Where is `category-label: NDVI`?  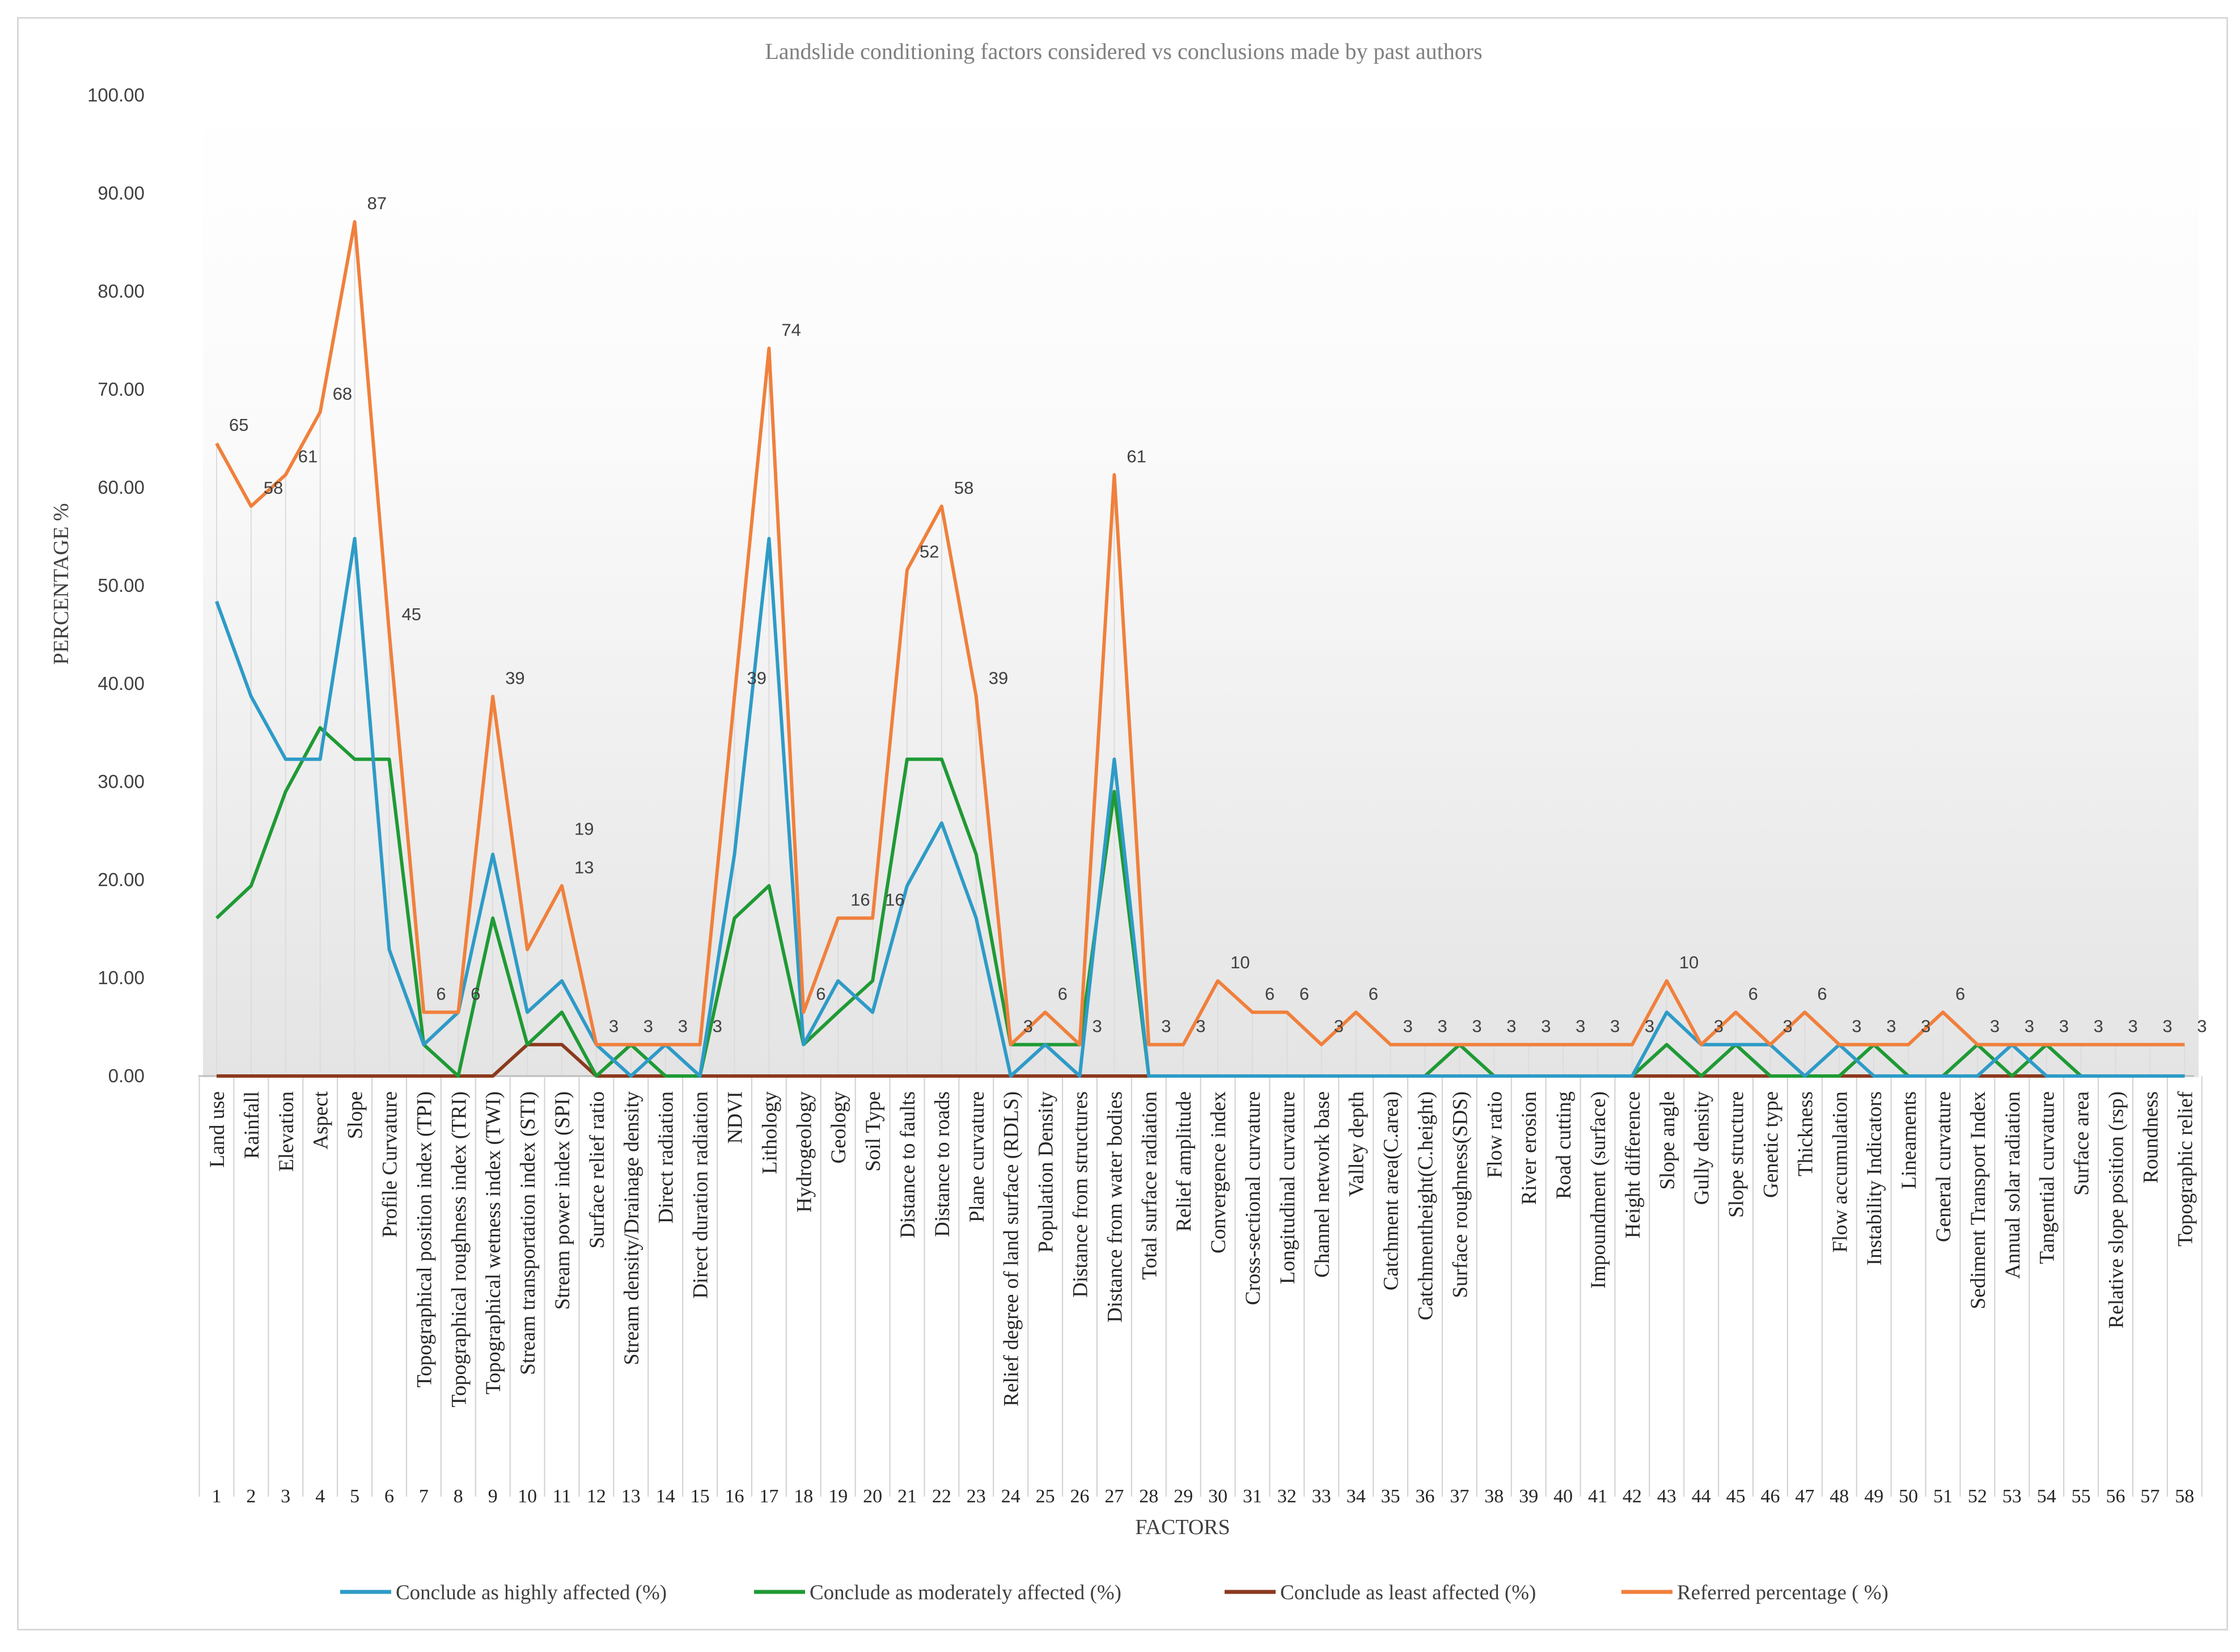
category-label: NDVI is located at coordinates (735, 1117).